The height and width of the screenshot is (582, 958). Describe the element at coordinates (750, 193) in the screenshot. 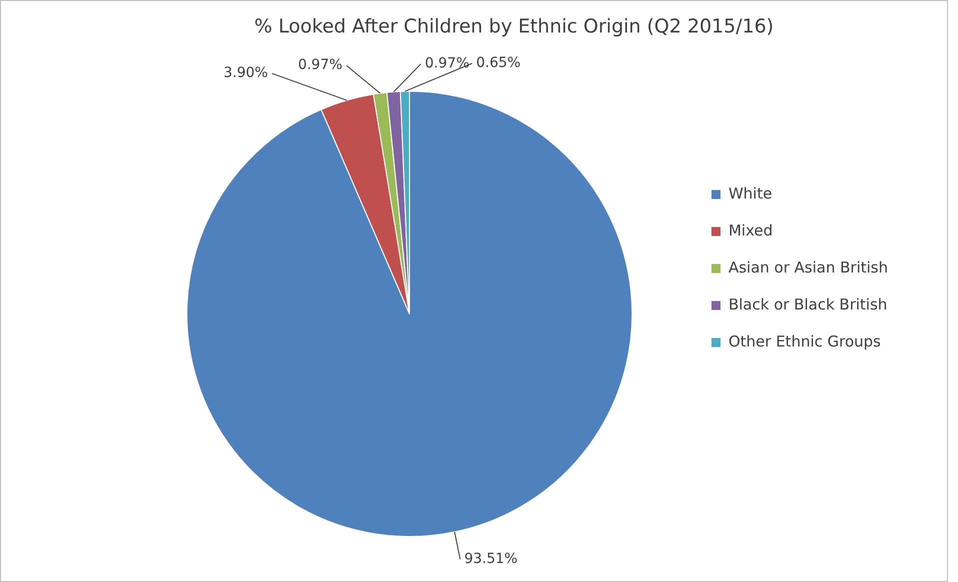

I see `legend-label: White` at that location.